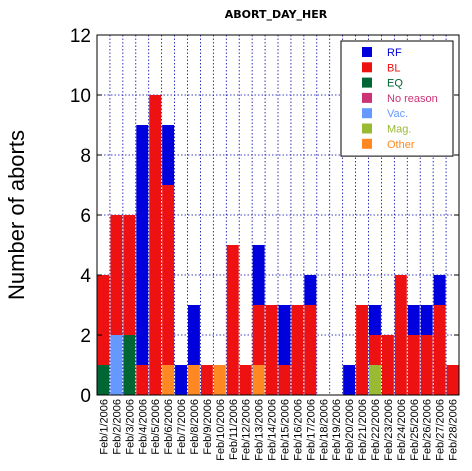  What do you see at coordinates (16, 215) in the screenshot?
I see `y-axis-label: Number of aborts` at bounding box center [16, 215].